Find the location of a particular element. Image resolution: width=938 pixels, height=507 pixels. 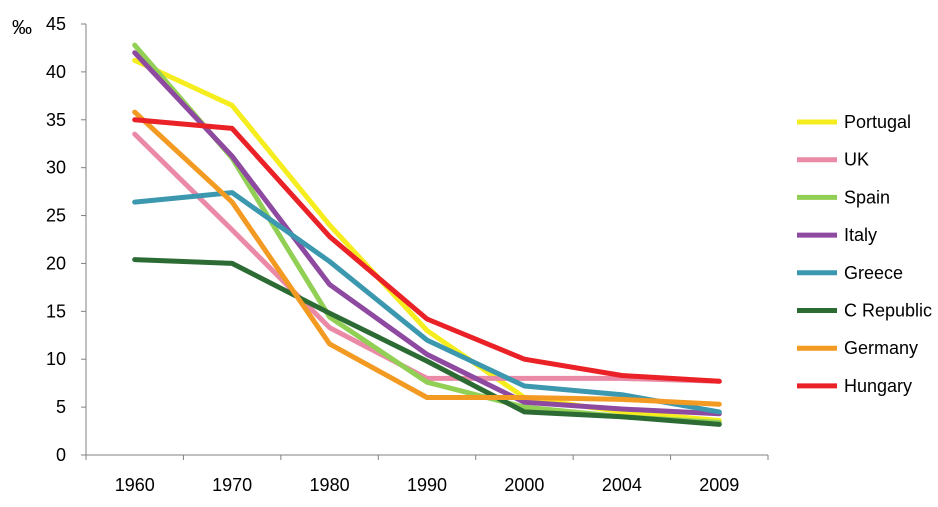

x-tick-label: 2009 is located at coordinates (719, 485).